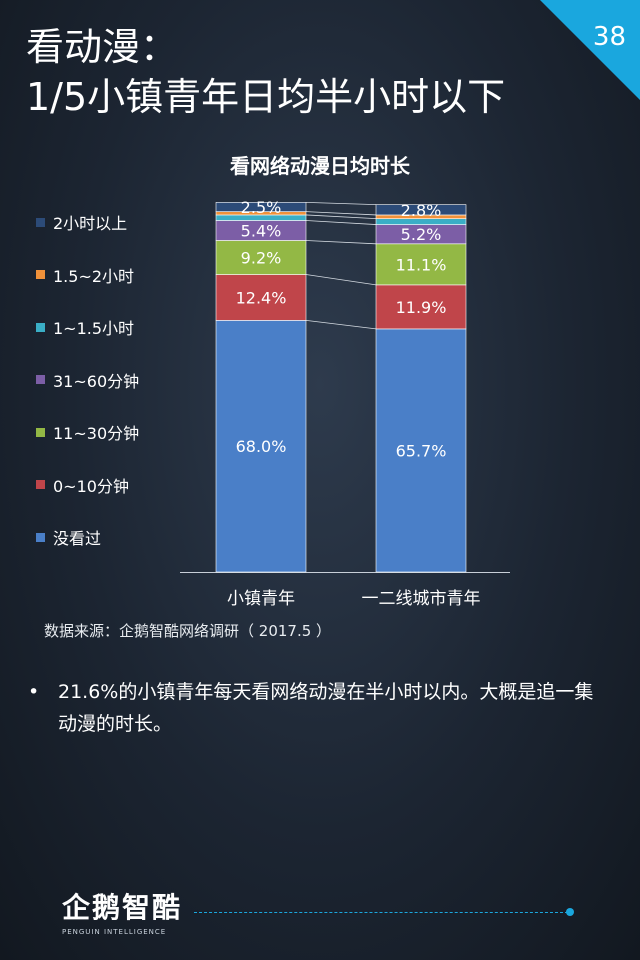 The height and width of the screenshot is (960, 640). What do you see at coordinates (421, 234) in the screenshot?
I see `data-label: 5.2%` at bounding box center [421, 234].